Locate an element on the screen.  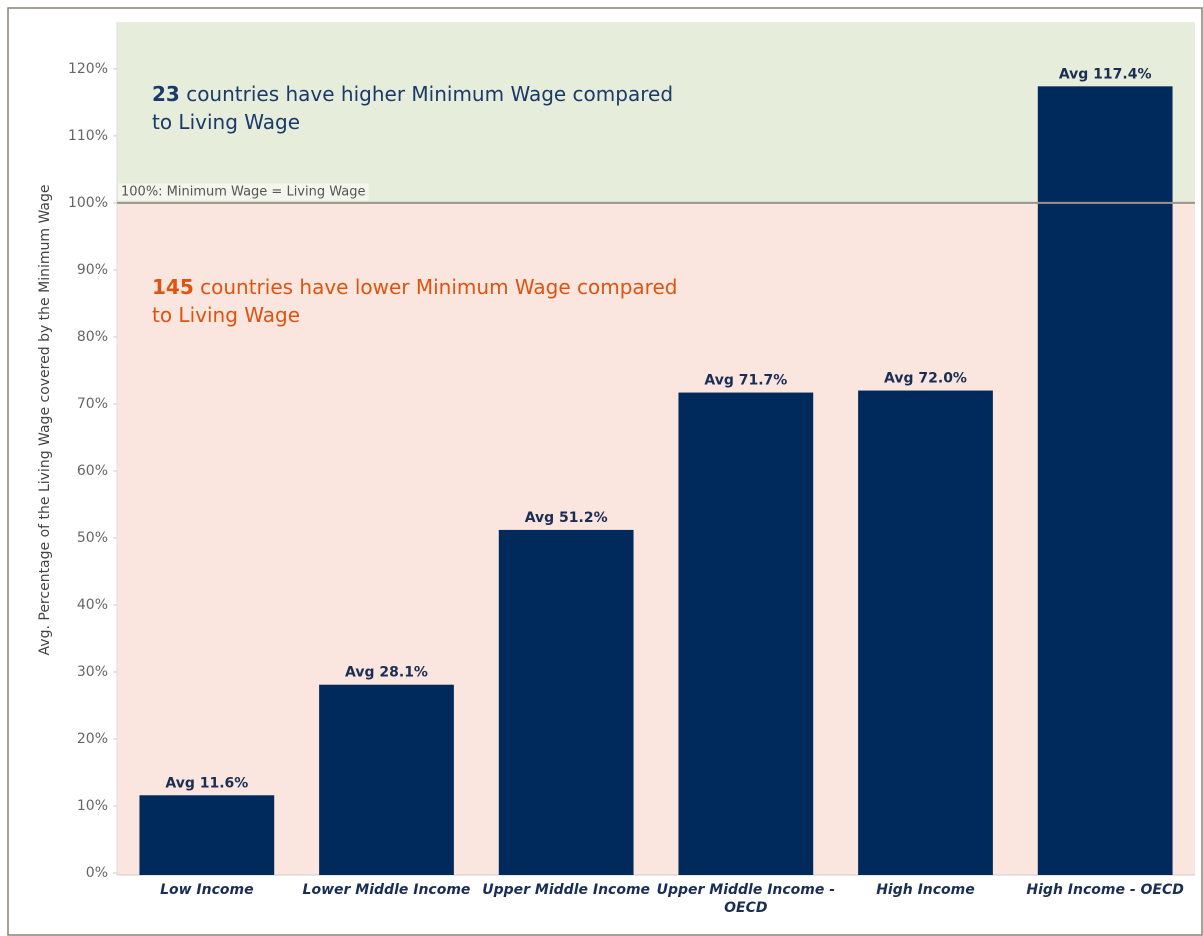
x-tick-label: Upper Middle Income is located at coordinates (566, 890).